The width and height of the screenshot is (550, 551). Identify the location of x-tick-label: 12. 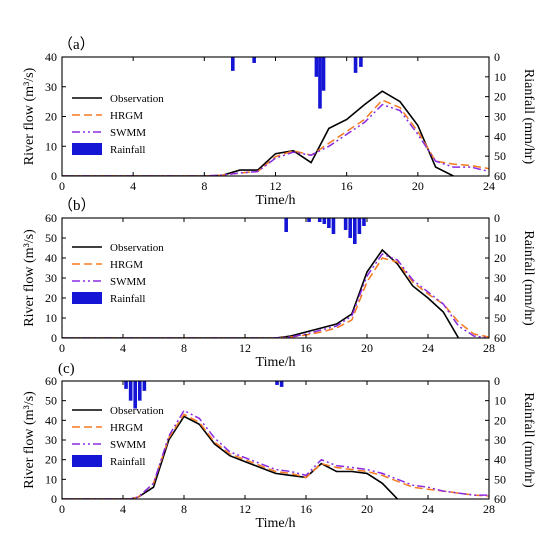
(276, 186).